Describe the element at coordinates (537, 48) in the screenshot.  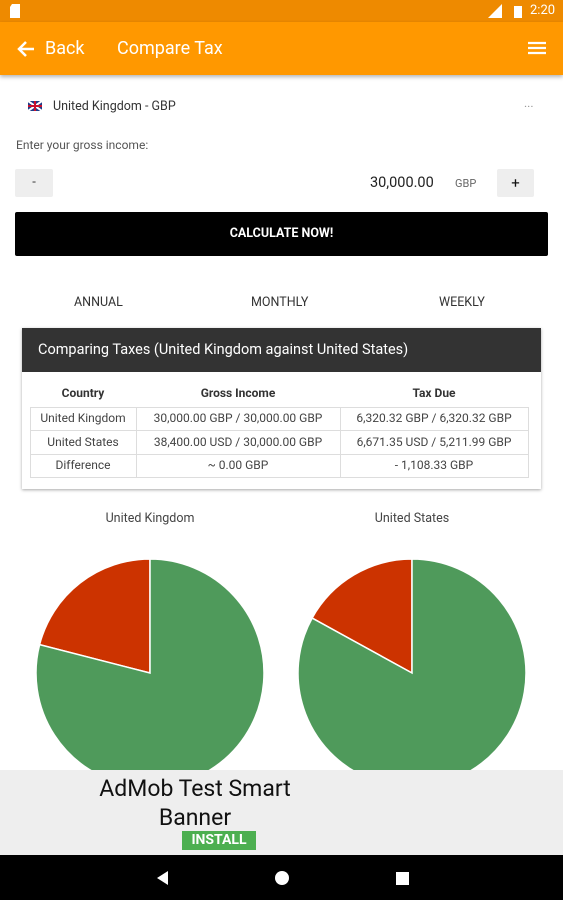
I see `menu-button` at that location.